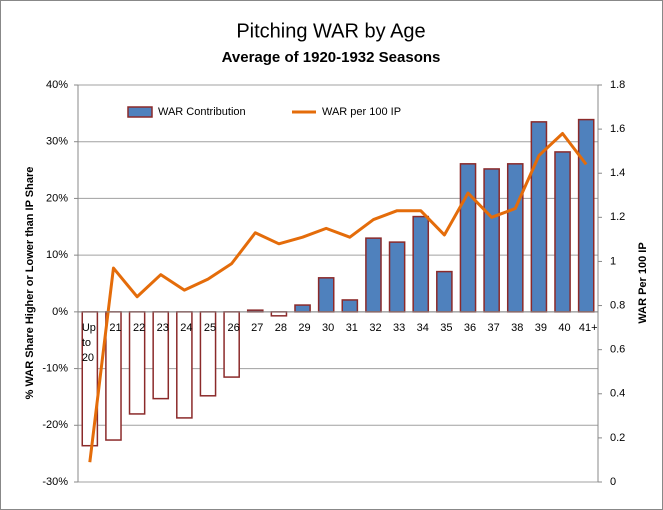 The image size is (663, 510). Describe the element at coordinates (89, 343) in the screenshot. I see `x-tick-label: Up to 20` at that location.